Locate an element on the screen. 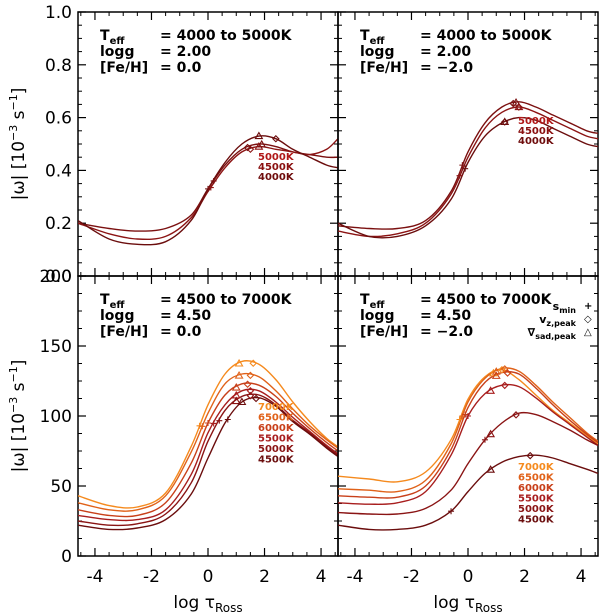  y-tick-label: 0.2 is located at coordinates (58, 224).